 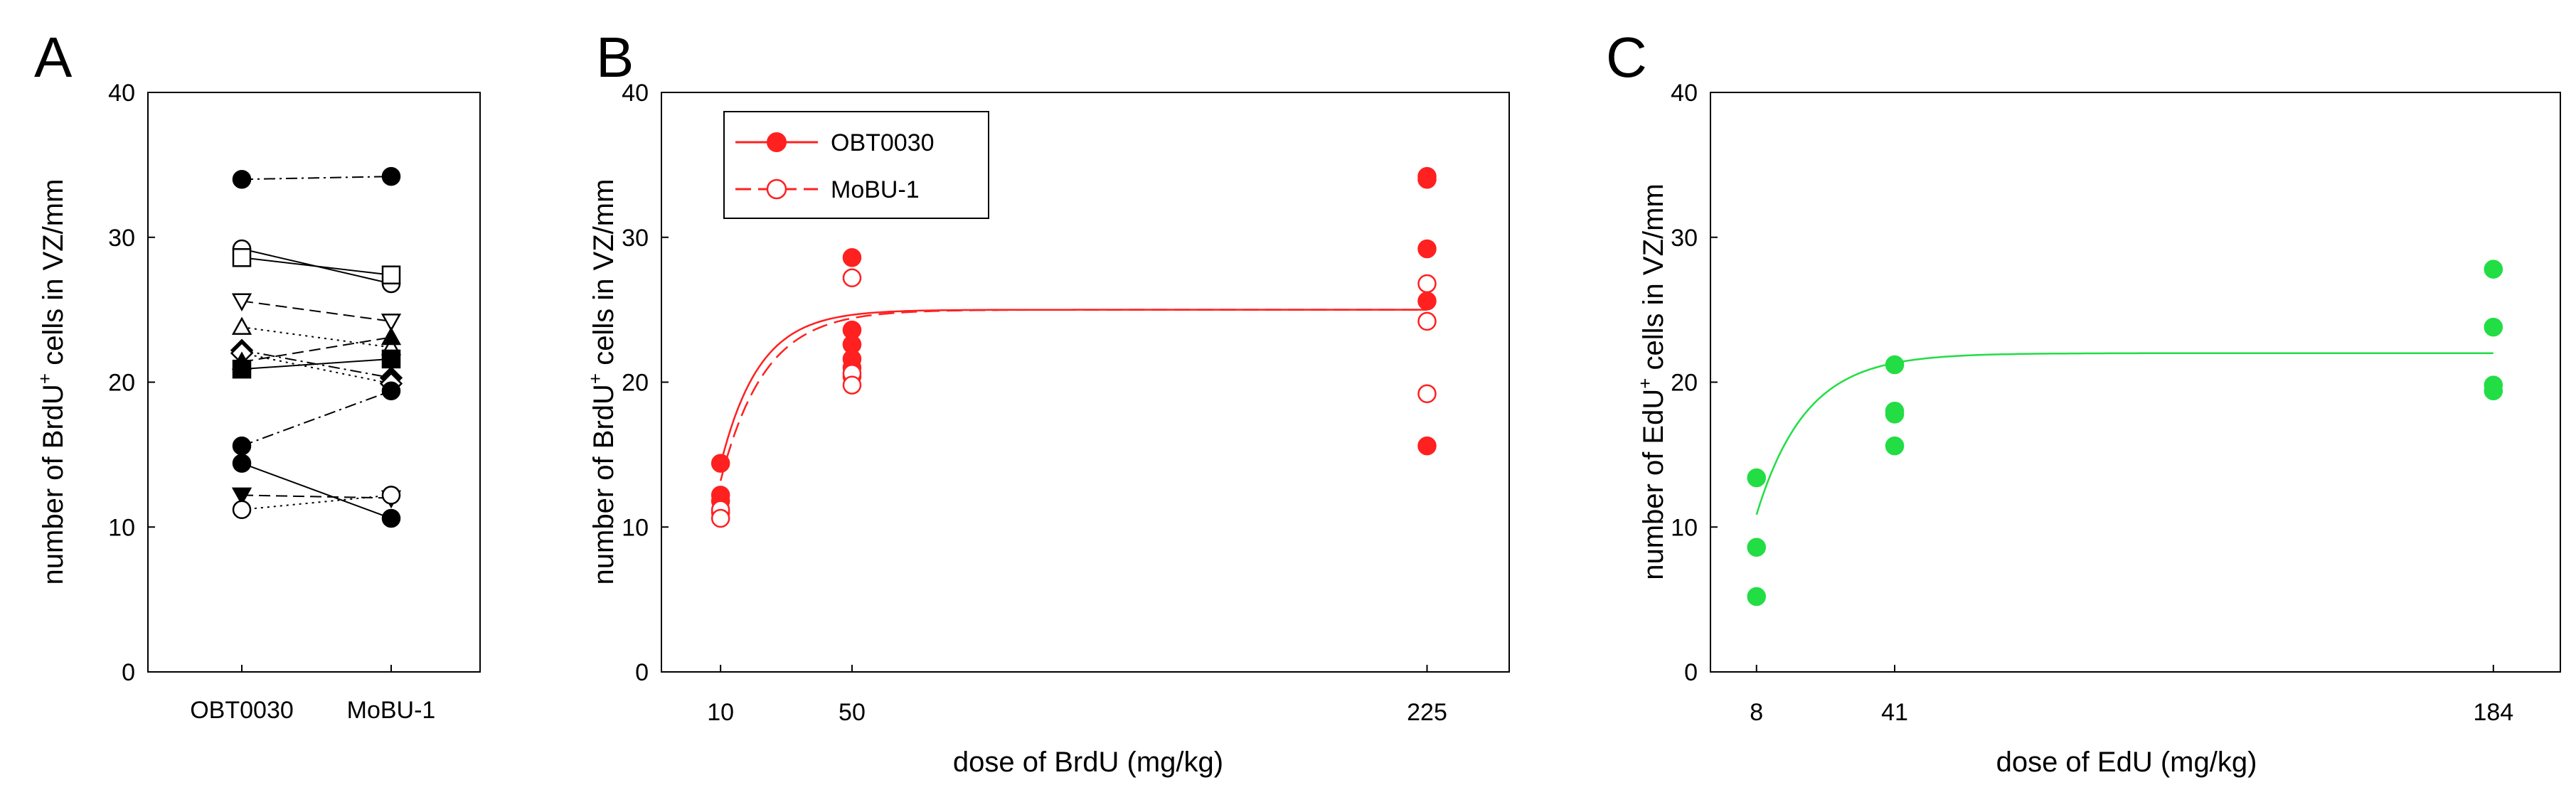 I want to click on panel-c-x-tick-label: 184, so click(x=2493, y=712).